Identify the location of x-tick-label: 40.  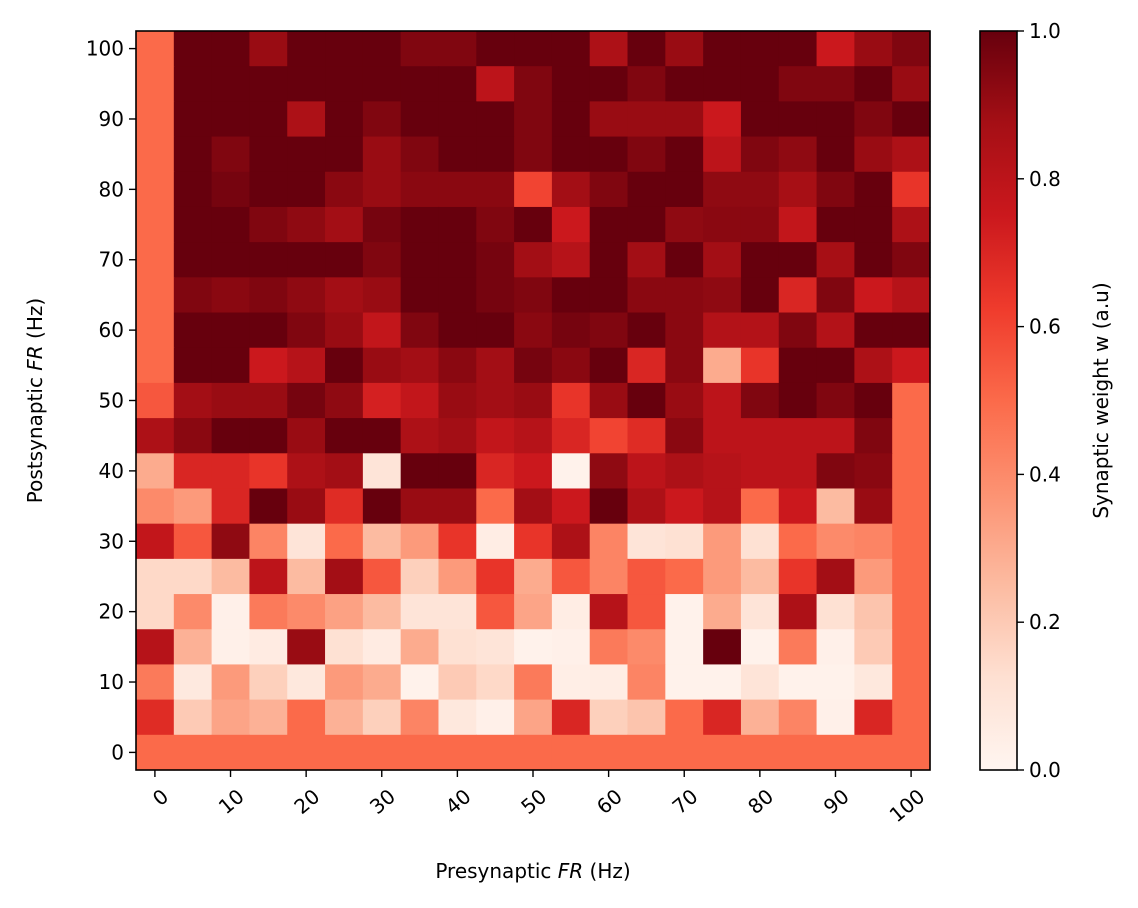
(458, 801).